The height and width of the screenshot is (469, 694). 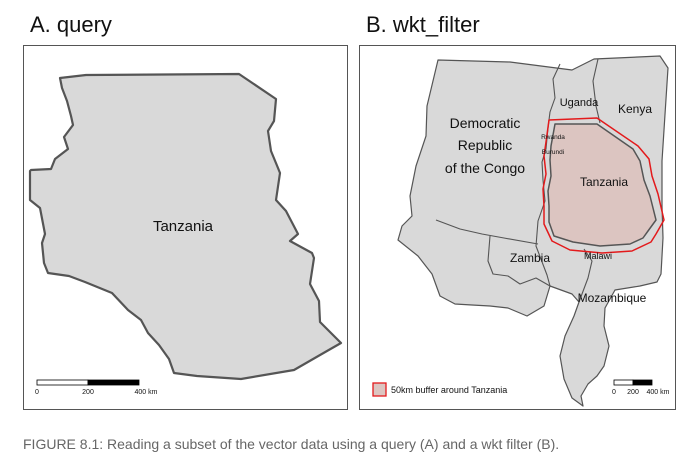 I want to click on buffer-outline, so click(x=603, y=185).